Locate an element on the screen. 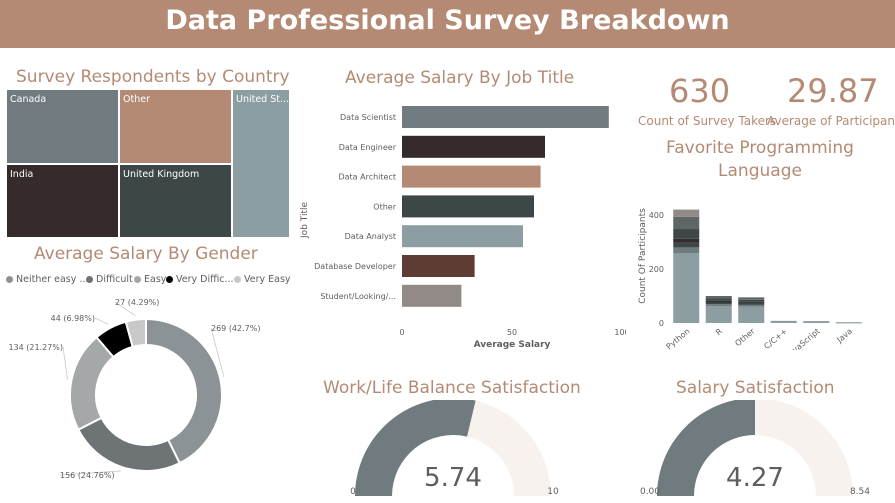  gauge-min-label: 0.00 is located at coordinates (650, 492).